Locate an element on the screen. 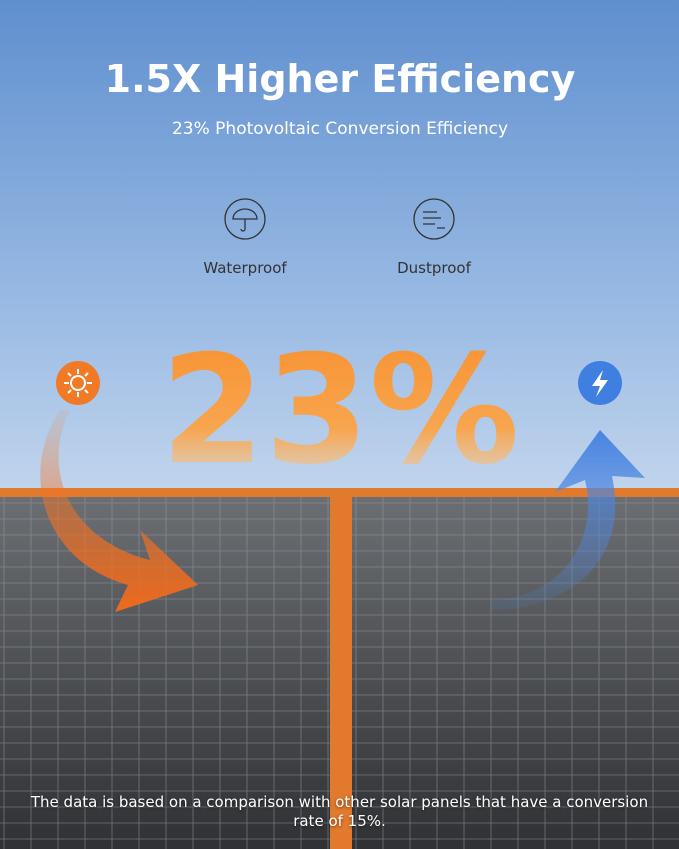  feature-label: Dustproof is located at coordinates (434, 268).